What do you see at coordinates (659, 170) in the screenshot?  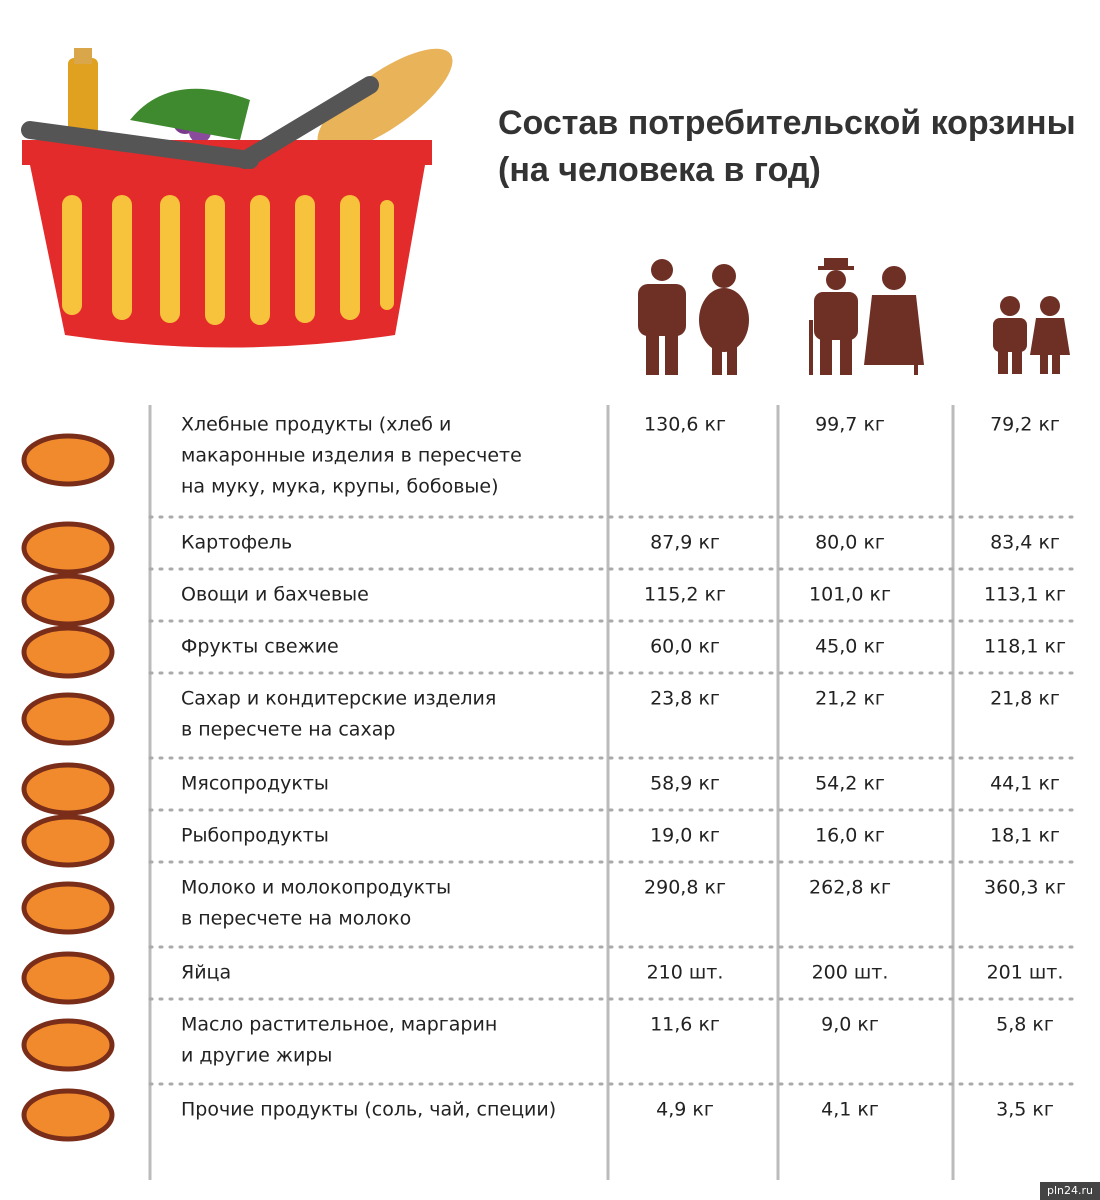 I see `title-line: (на человека в год)` at bounding box center [659, 170].